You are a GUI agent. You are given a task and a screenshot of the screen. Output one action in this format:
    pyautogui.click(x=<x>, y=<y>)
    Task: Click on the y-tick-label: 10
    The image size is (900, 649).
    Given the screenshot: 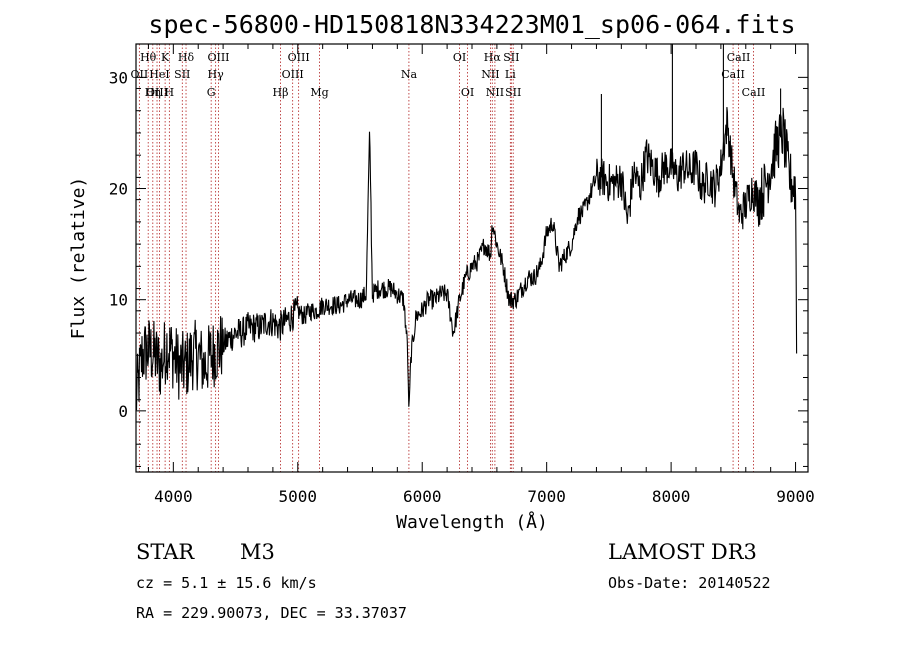 What is the action you would take?
    pyautogui.click(x=118, y=300)
    